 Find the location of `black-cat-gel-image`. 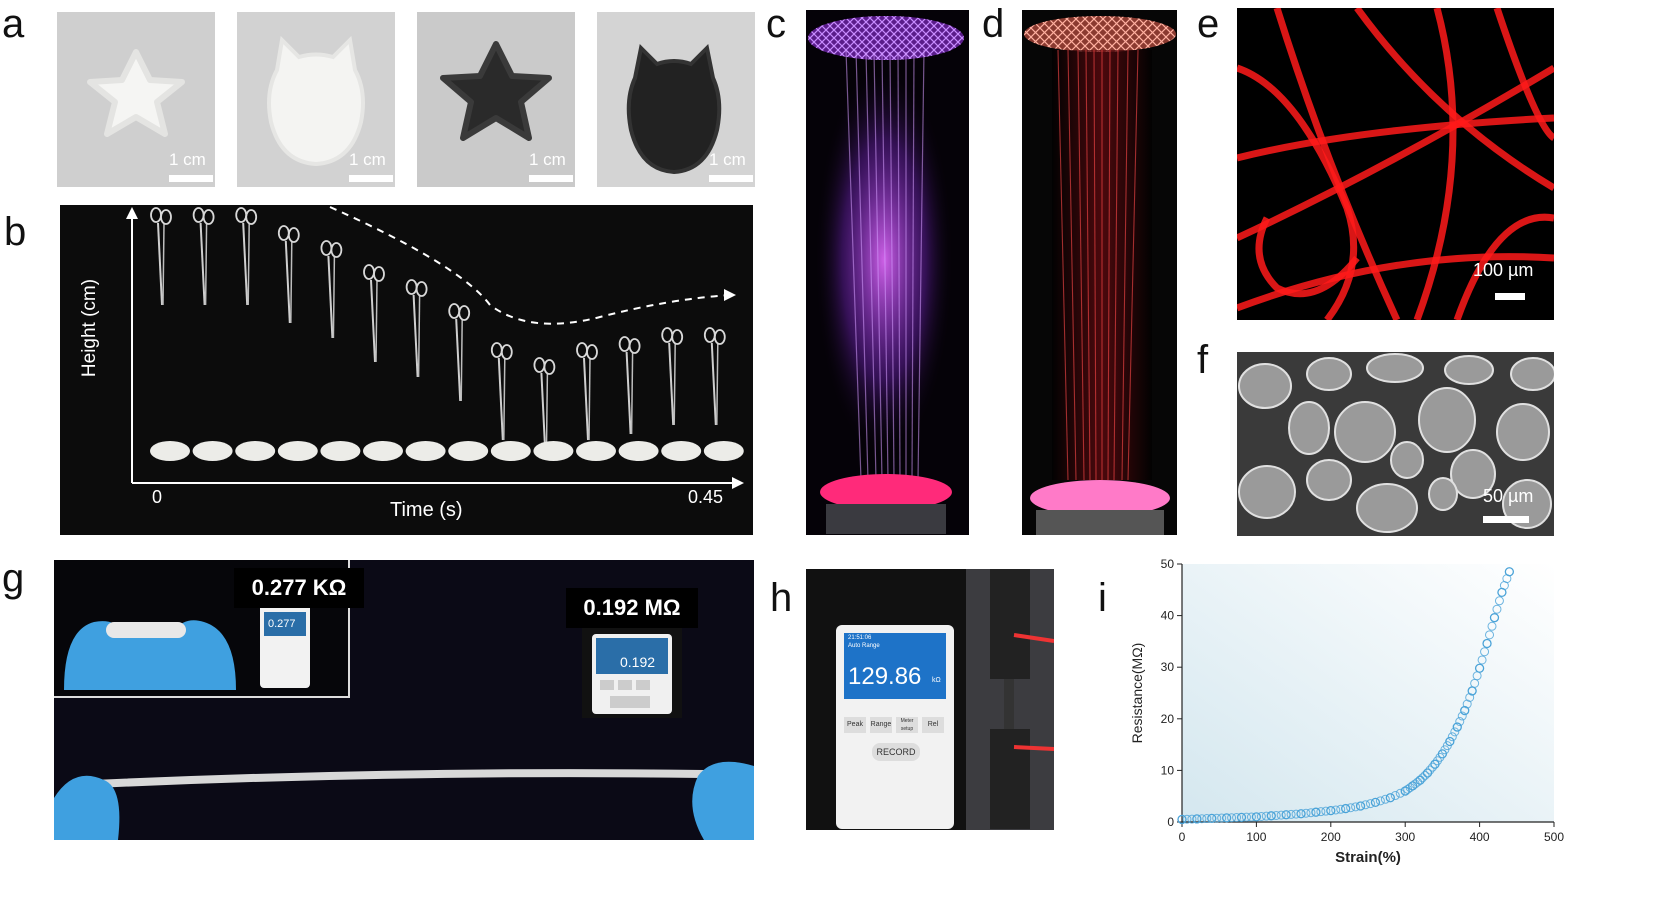

black-cat-gel-image is located at coordinates (674, 109).